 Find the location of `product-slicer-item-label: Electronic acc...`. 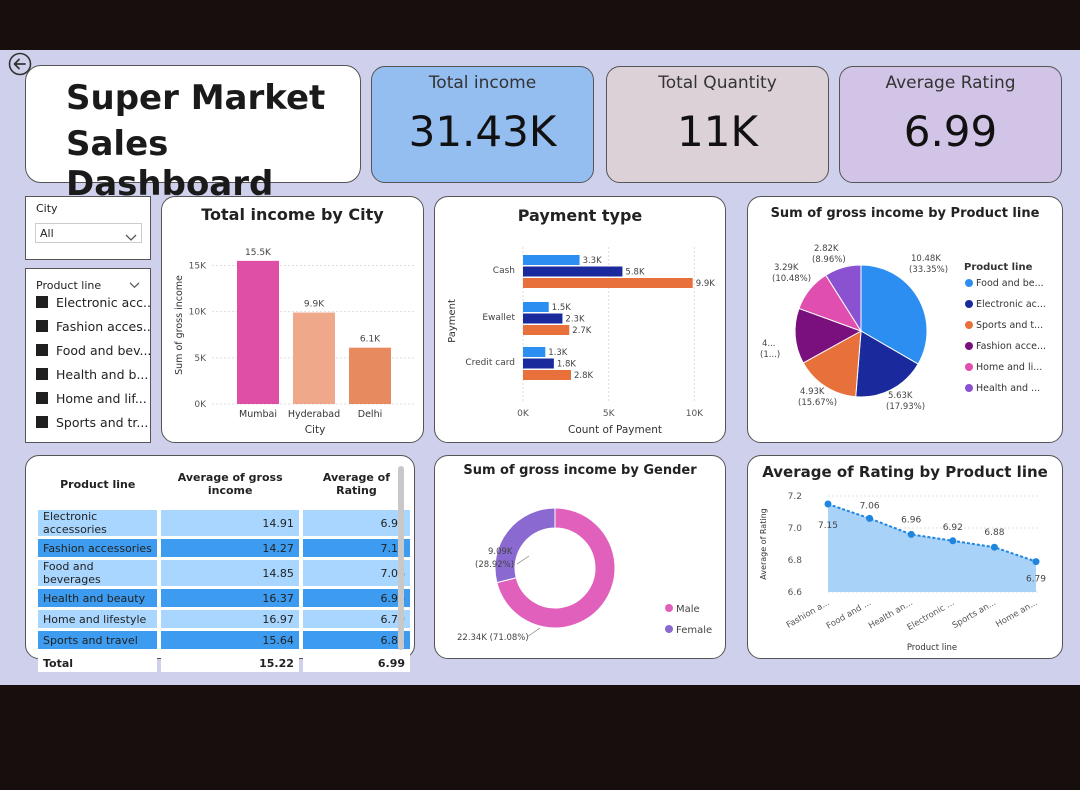

product-slicer-item-label: Electronic acc... is located at coordinates (103, 302).